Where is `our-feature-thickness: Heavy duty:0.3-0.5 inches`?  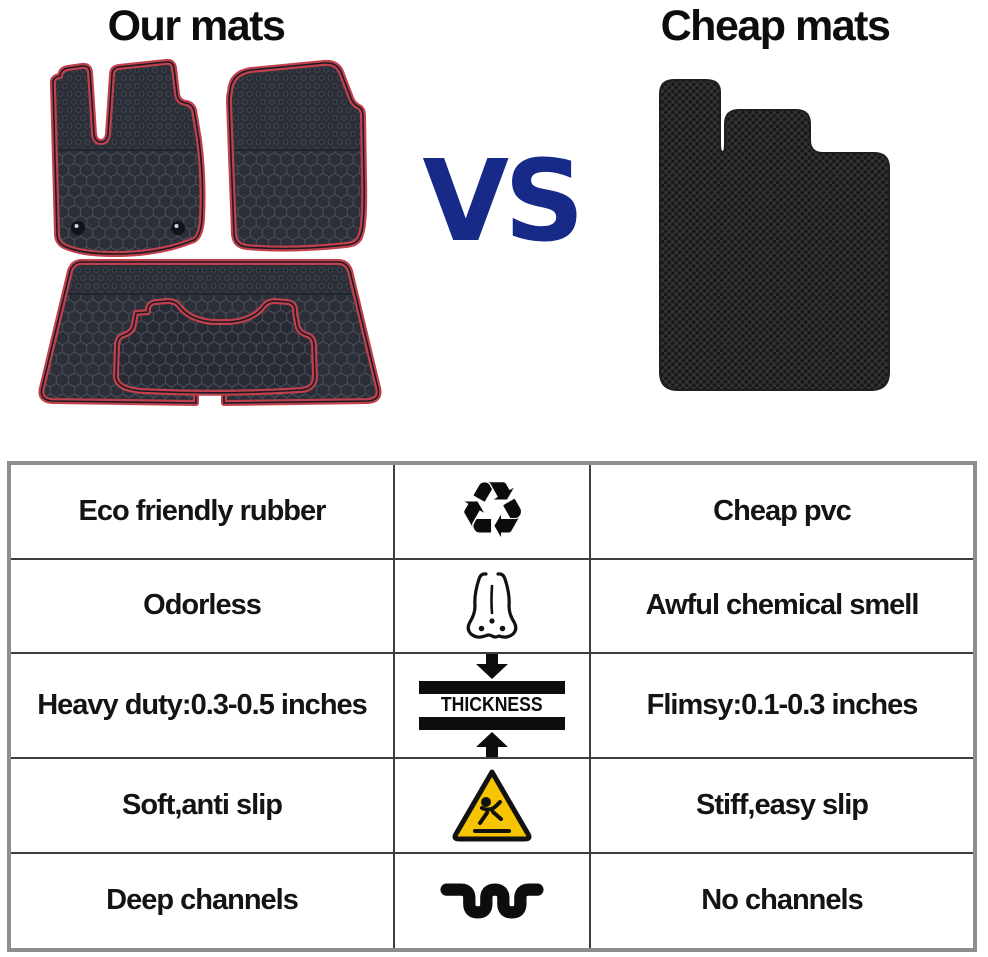 our-feature-thickness: Heavy duty:0.3-0.5 inches is located at coordinates (203, 706).